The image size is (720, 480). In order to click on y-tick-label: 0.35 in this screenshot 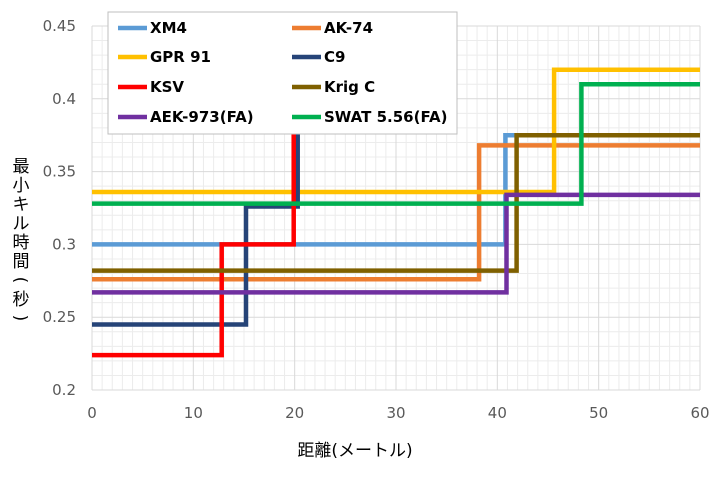, I will do `click(59, 172)`.